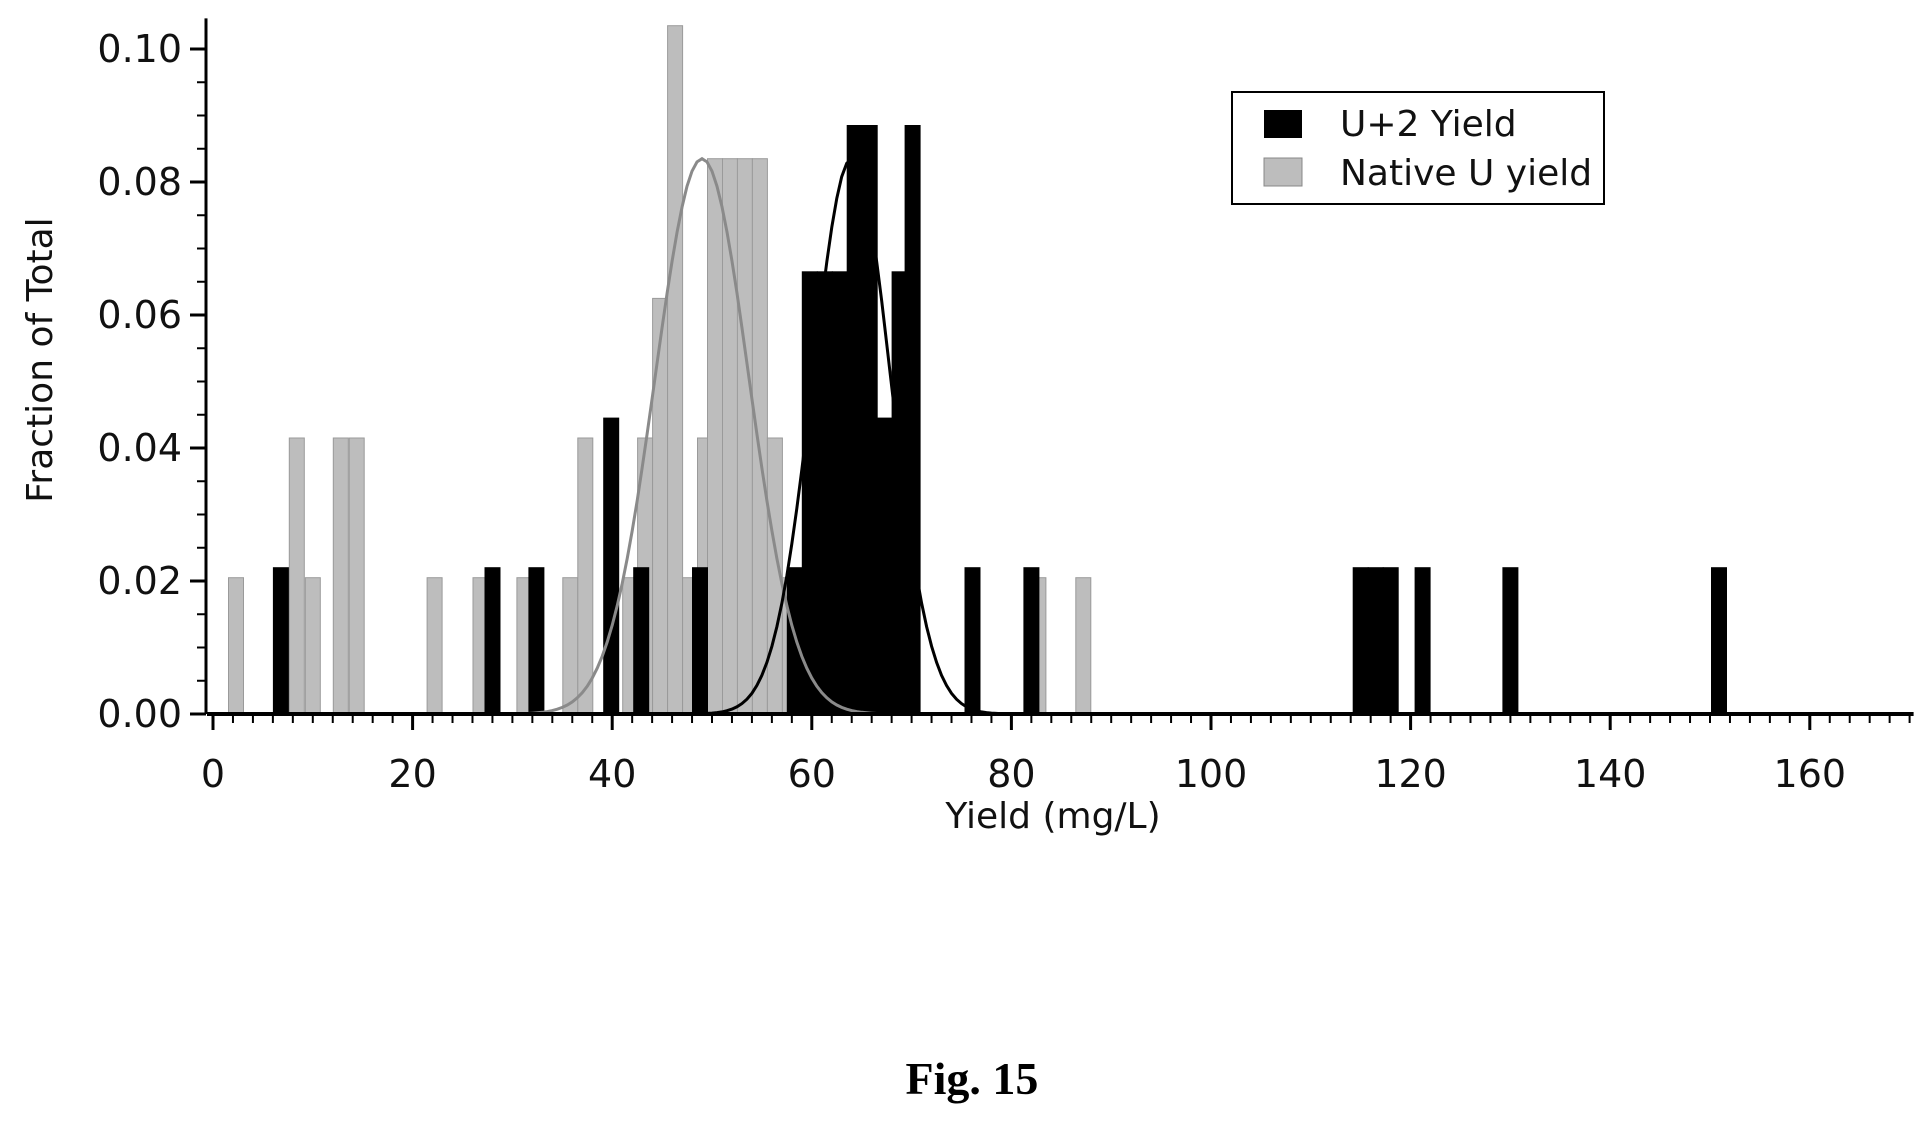 The width and height of the screenshot is (1916, 1127). What do you see at coordinates (1011, 774) in the screenshot?
I see `x-tick-label: 80` at bounding box center [1011, 774].